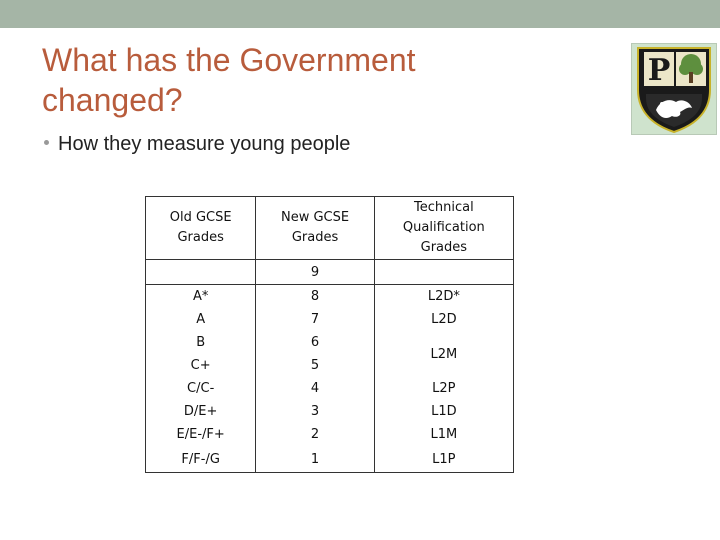 This screenshot has height=540, width=720. Describe the element at coordinates (200, 296) in the screenshot. I see `old-grade-cell: A*` at that location.